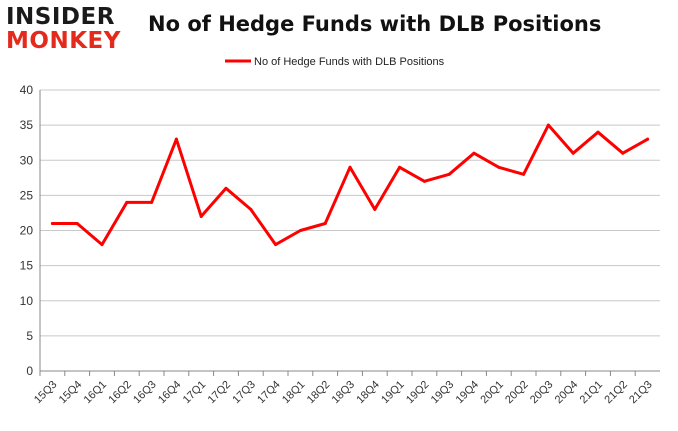 The image size is (678, 431). What do you see at coordinates (170, 393) in the screenshot?
I see `x-tick-label: 16Q4` at bounding box center [170, 393].